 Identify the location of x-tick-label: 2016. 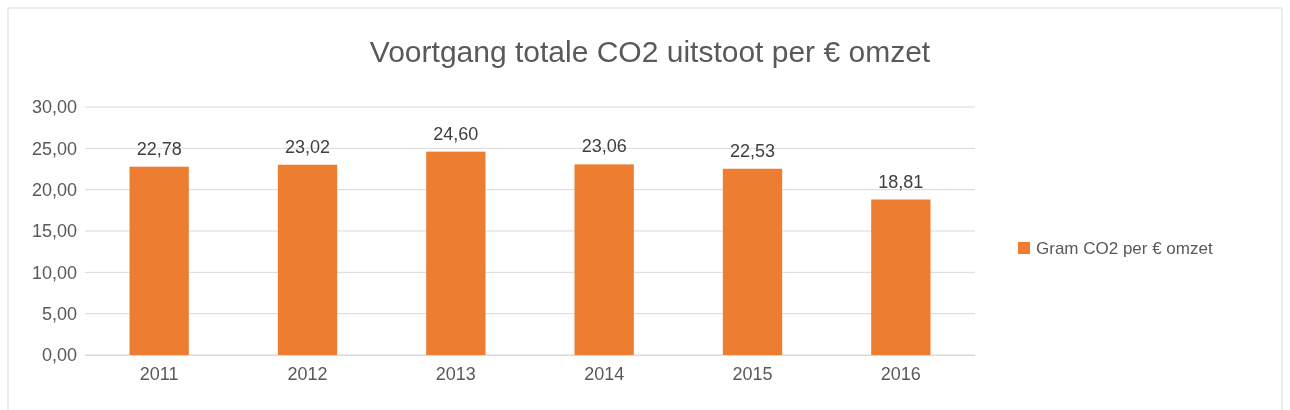
(900, 373).